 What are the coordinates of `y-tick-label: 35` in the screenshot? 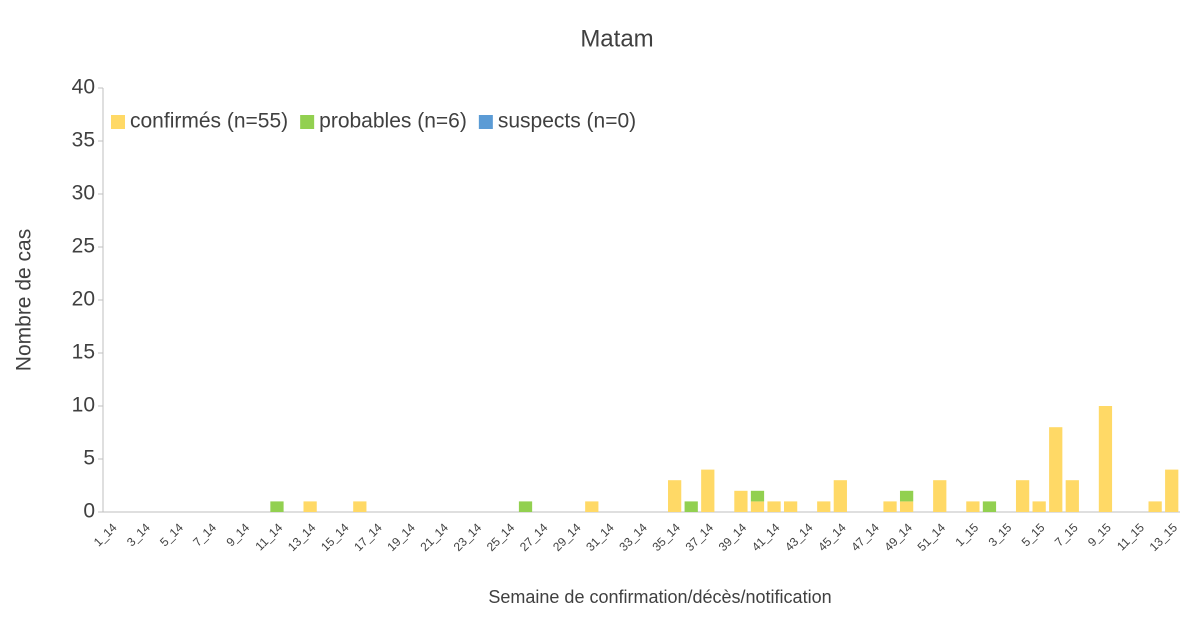 It's located at (83, 140).